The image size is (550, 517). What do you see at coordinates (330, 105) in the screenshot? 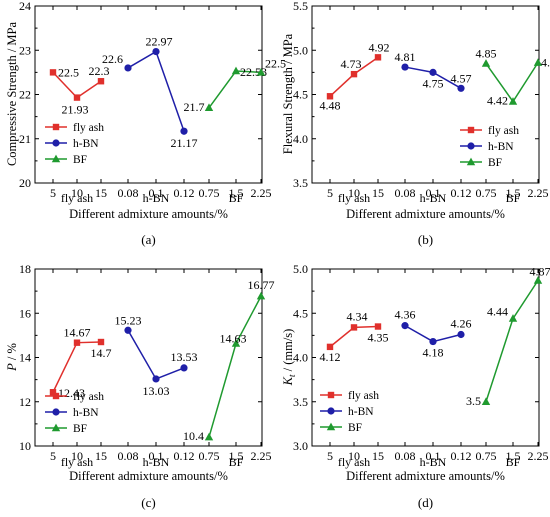
I see `data-label: 4.48` at bounding box center [330, 105].